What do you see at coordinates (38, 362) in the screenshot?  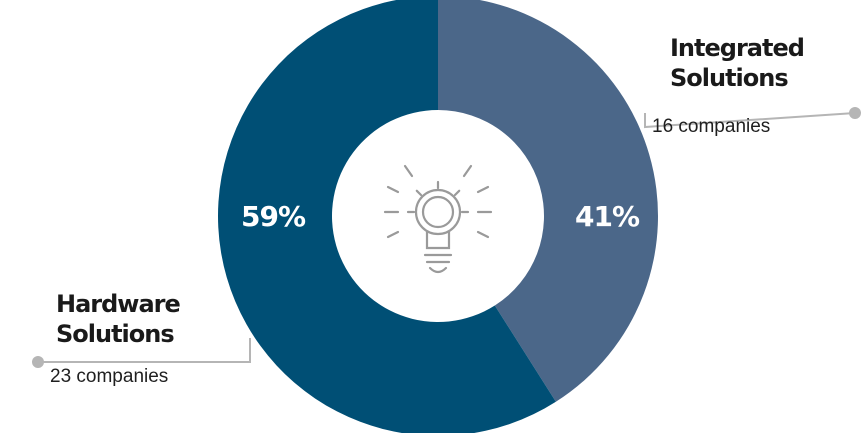 I see `hardware-leader-dot` at bounding box center [38, 362].